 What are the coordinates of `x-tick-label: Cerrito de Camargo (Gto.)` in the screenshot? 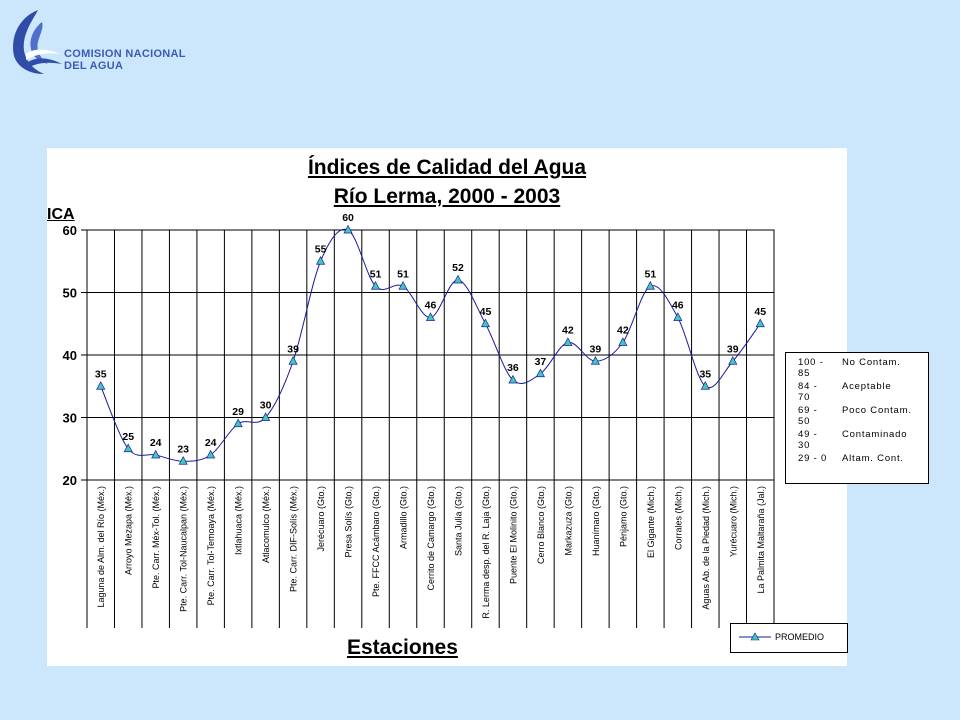 It's located at (431, 538).